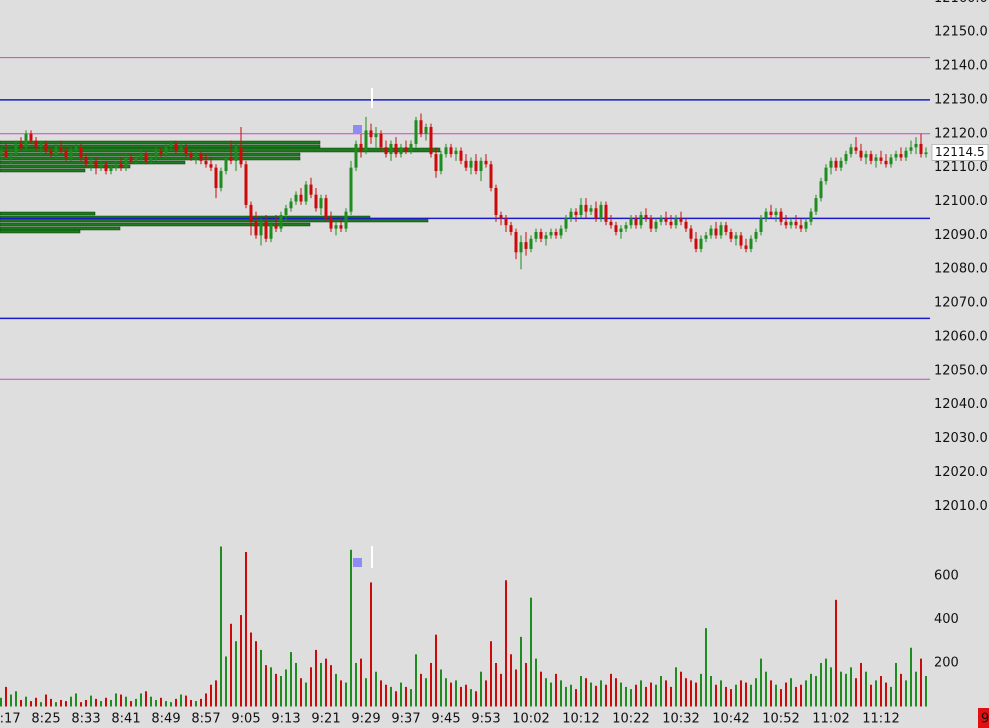  Describe the element at coordinates (961, 66) in the screenshot. I see `y-tick-label: 12140.0` at that location.